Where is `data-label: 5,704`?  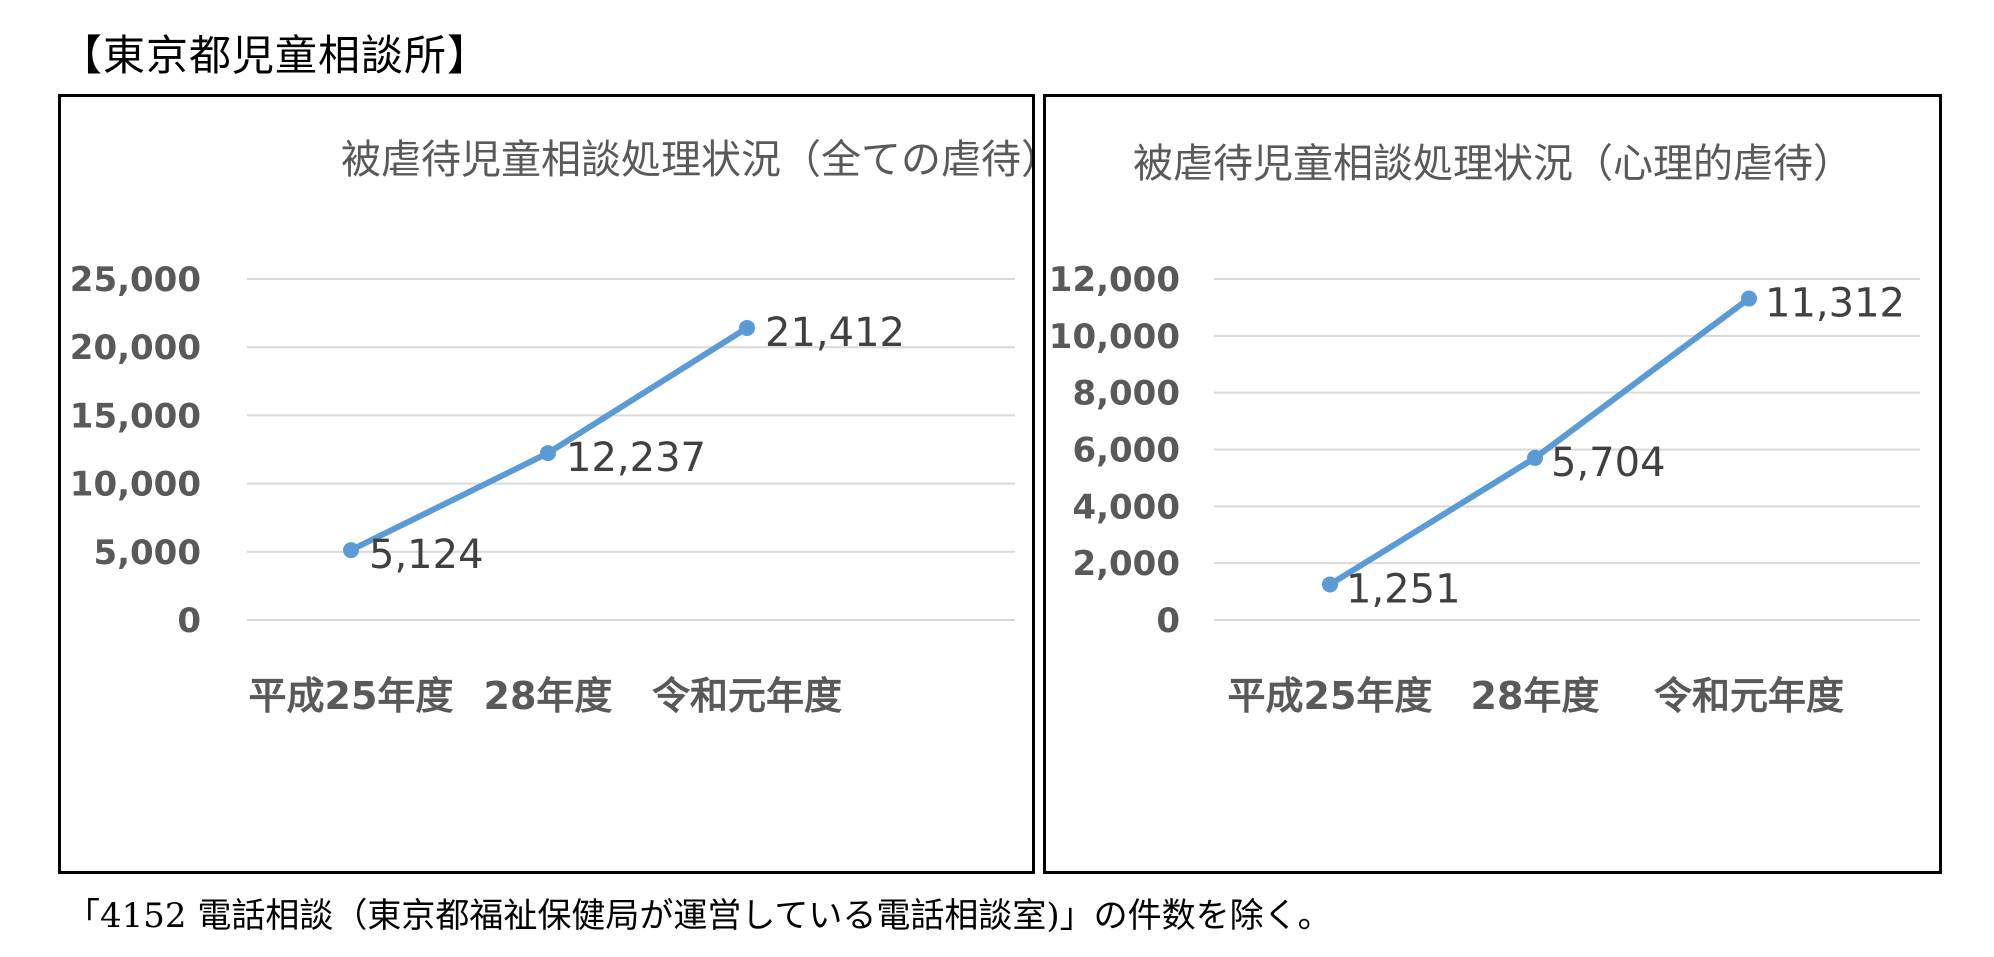 data-label: 5,704 is located at coordinates (1608, 463).